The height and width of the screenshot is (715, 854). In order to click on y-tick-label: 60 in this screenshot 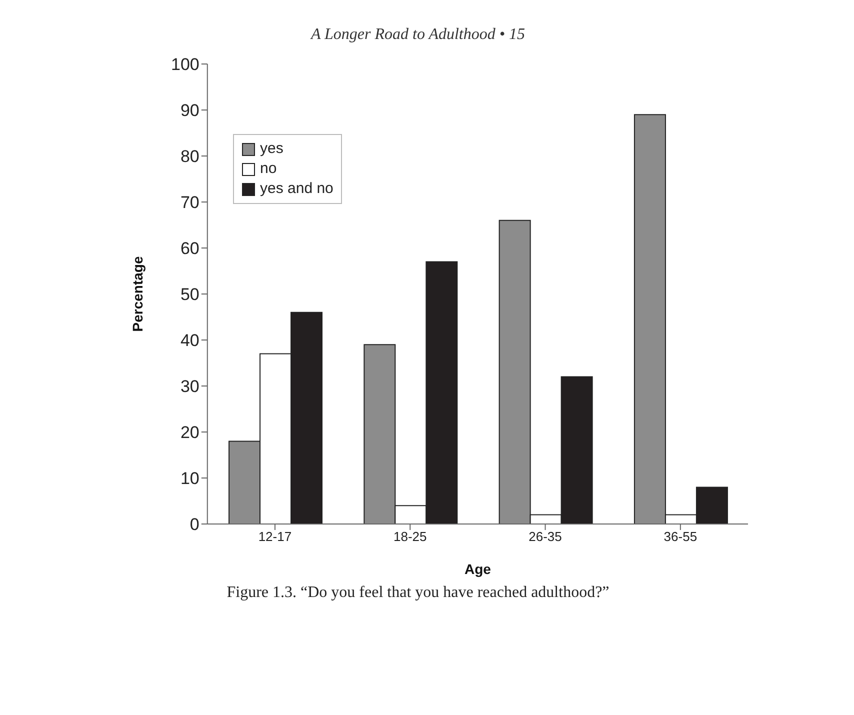, I will do `click(190, 248)`.